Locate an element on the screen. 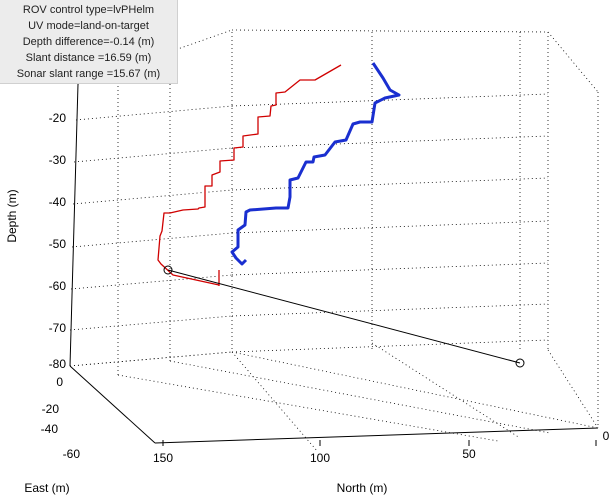 Image resolution: width=616 pixels, height=497 pixels. depth-tick-label: -60 is located at coordinates (58, 286).